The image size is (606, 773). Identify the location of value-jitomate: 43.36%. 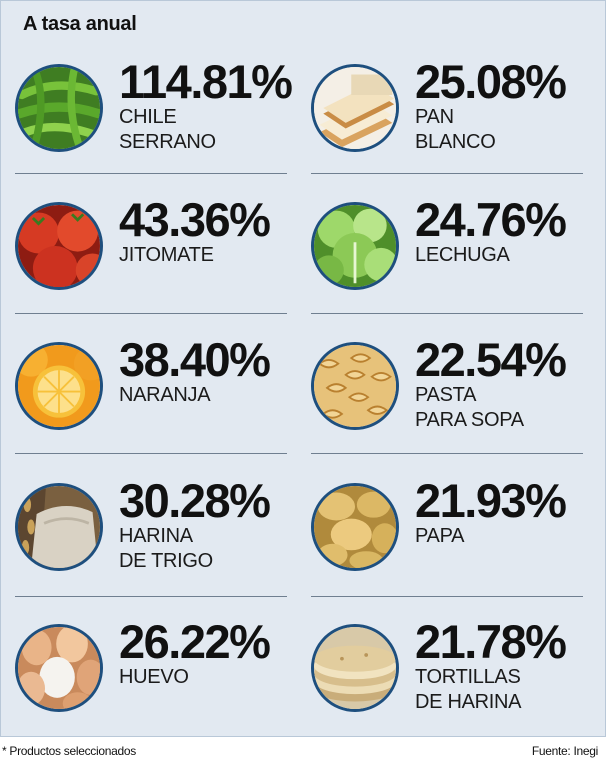
(195, 219).